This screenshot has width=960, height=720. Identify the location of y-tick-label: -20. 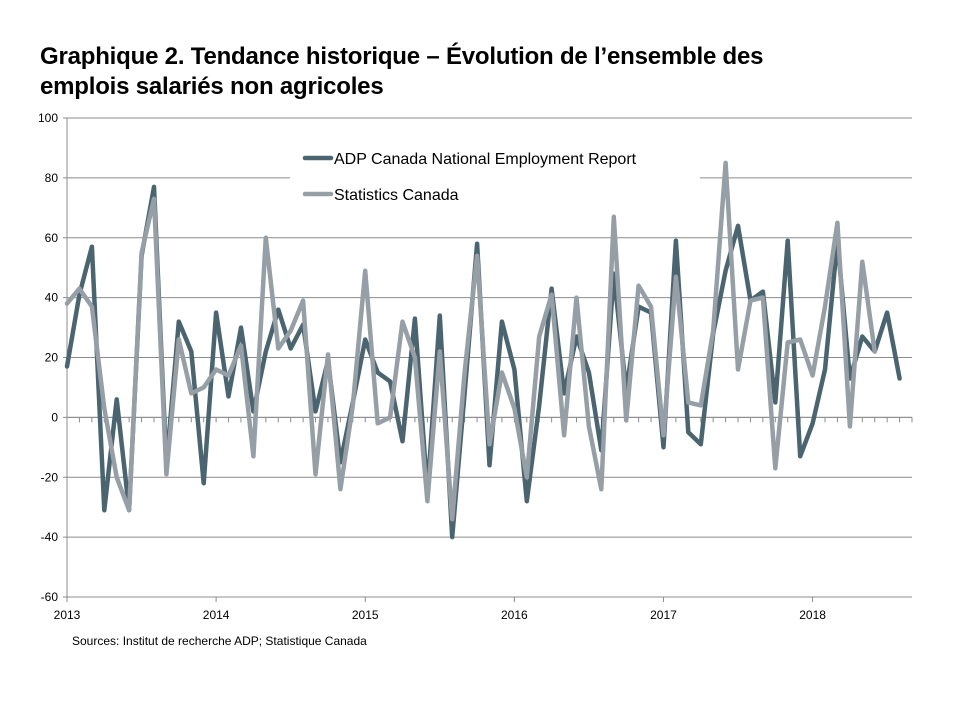
(50, 477).